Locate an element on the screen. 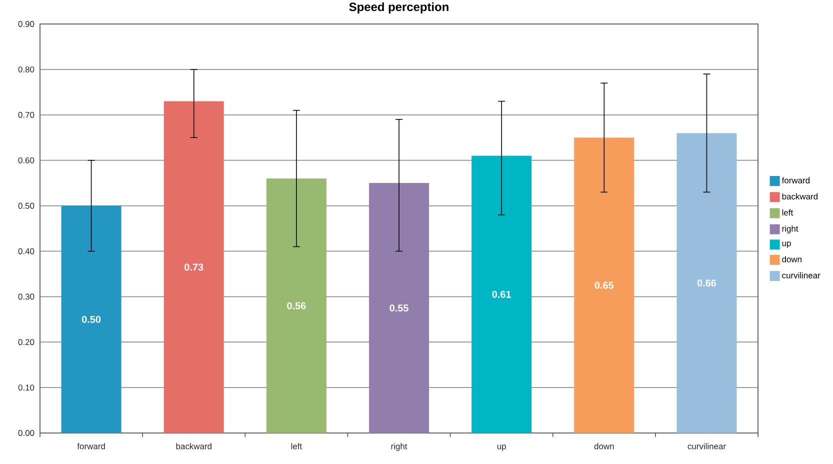 The width and height of the screenshot is (833, 464). data-label: 0.55 is located at coordinates (399, 308).